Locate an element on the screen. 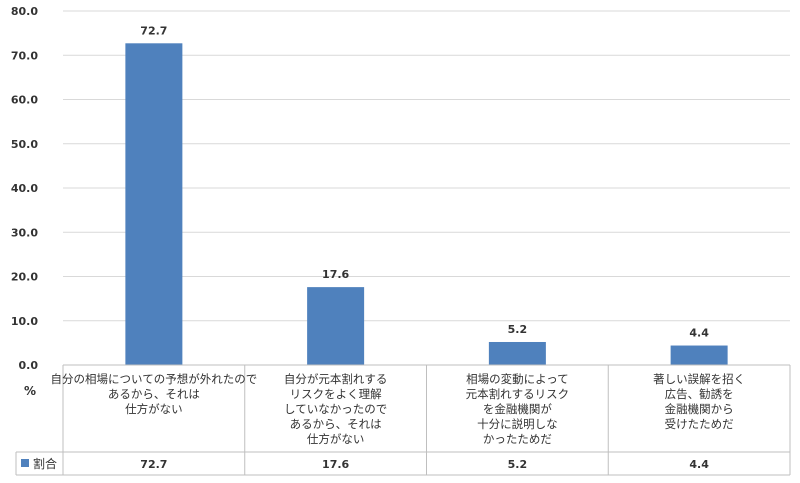  y-tick-label: 40.0 is located at coordinates (24, 188).